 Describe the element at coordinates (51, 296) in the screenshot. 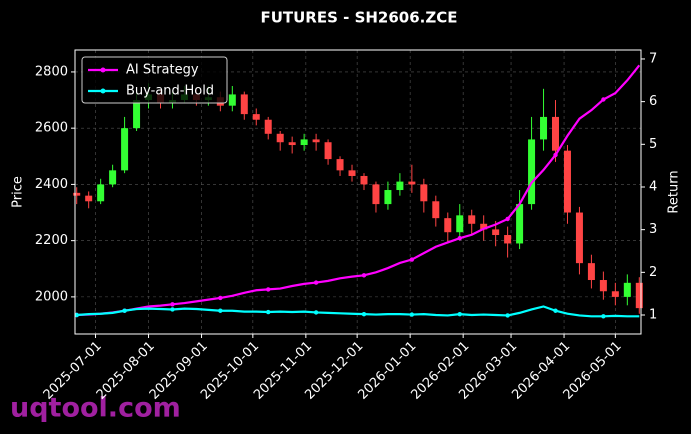

I see `y-tick-label: 2000` at that location.